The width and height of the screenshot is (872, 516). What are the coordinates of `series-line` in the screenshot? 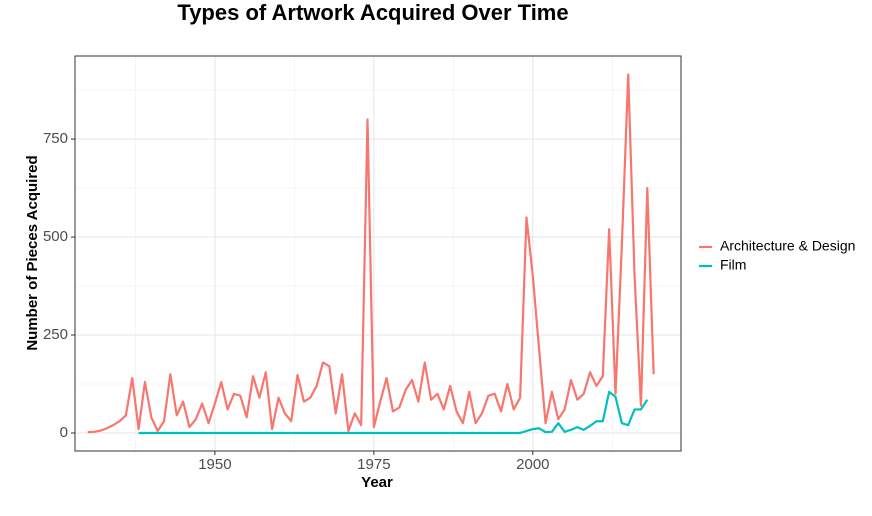 It's located at (393, 412).